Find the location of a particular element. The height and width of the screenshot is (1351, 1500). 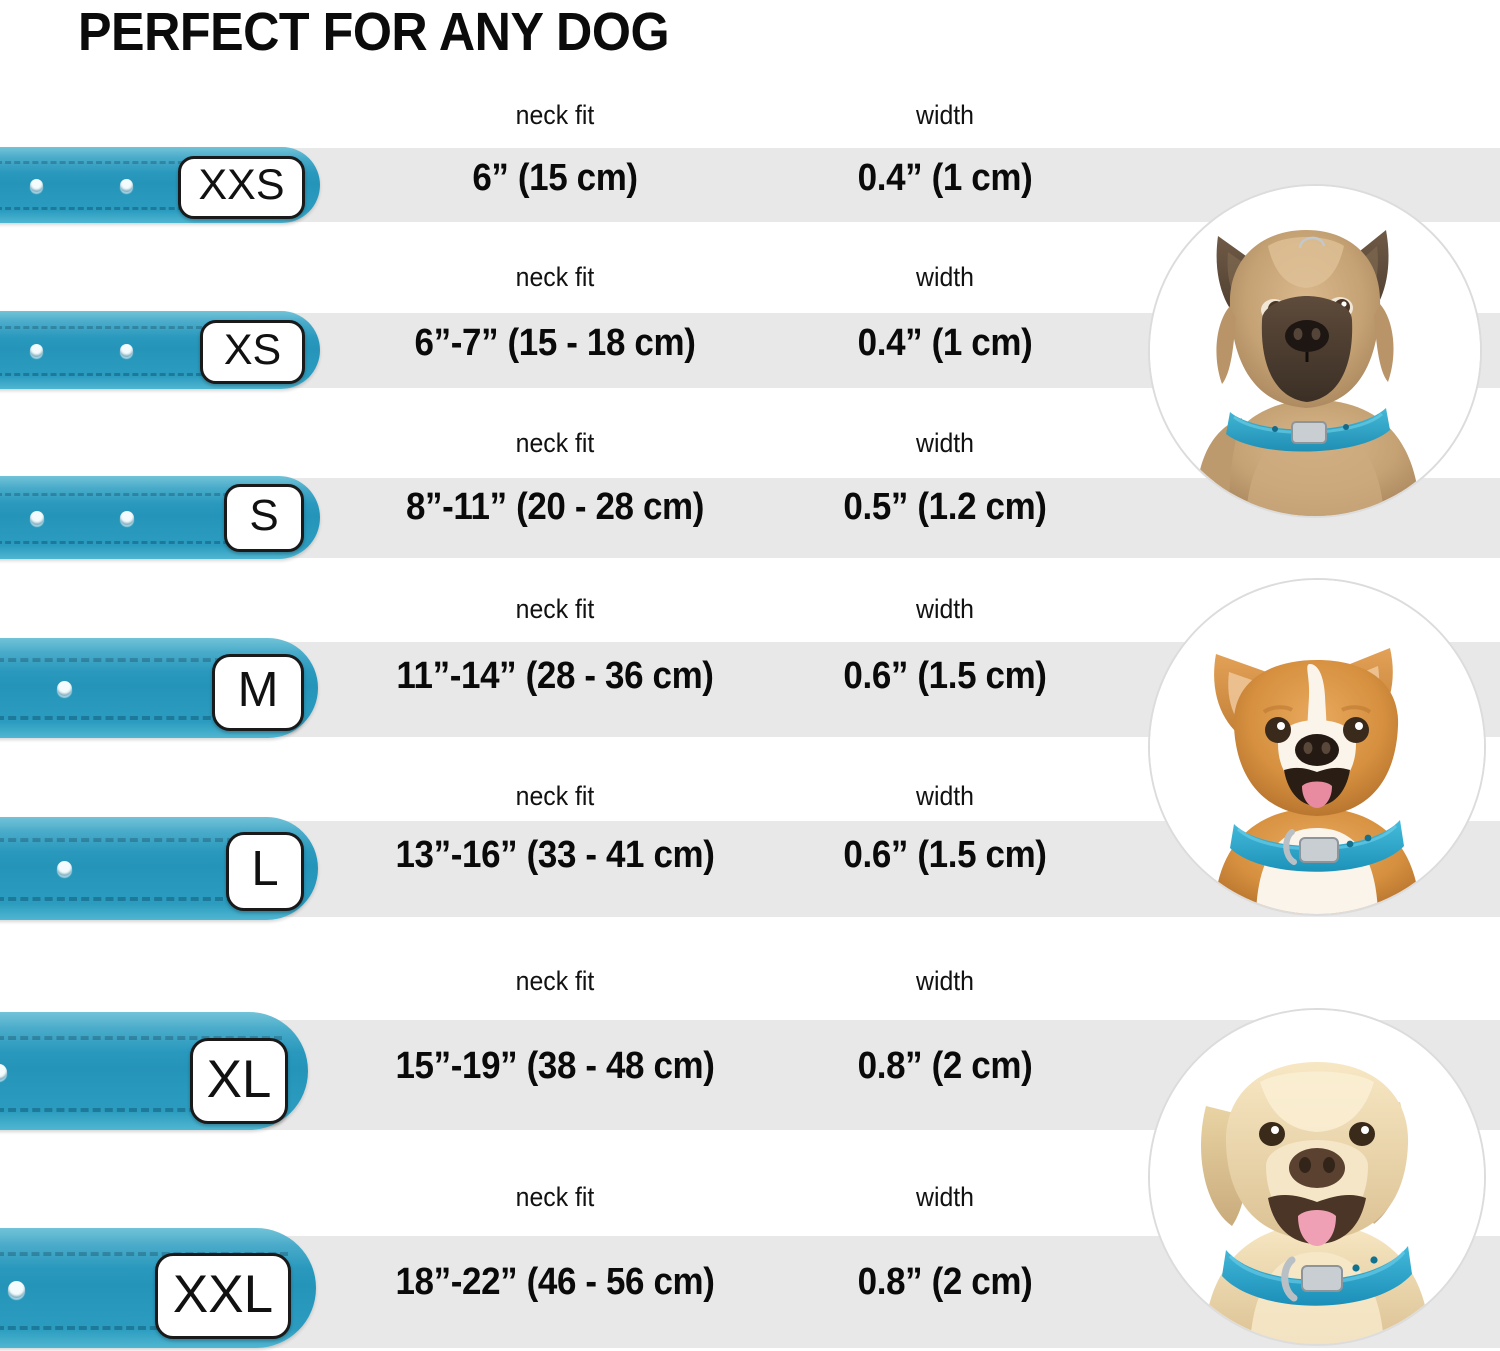

dog-photo-labrador is located at coordinates (1317, 1177).